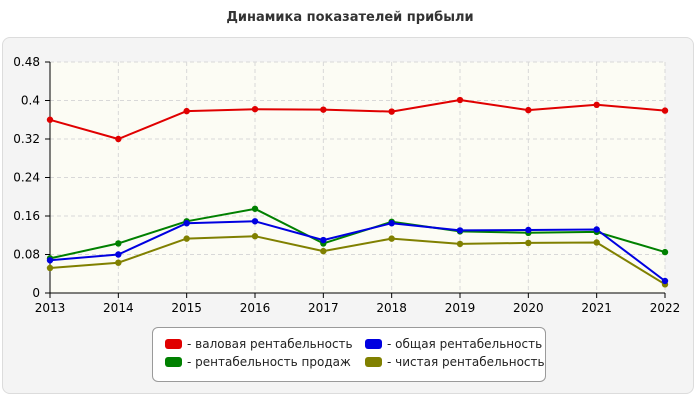  I want to click on y-tick-label: 0.08, so click(26, 255).